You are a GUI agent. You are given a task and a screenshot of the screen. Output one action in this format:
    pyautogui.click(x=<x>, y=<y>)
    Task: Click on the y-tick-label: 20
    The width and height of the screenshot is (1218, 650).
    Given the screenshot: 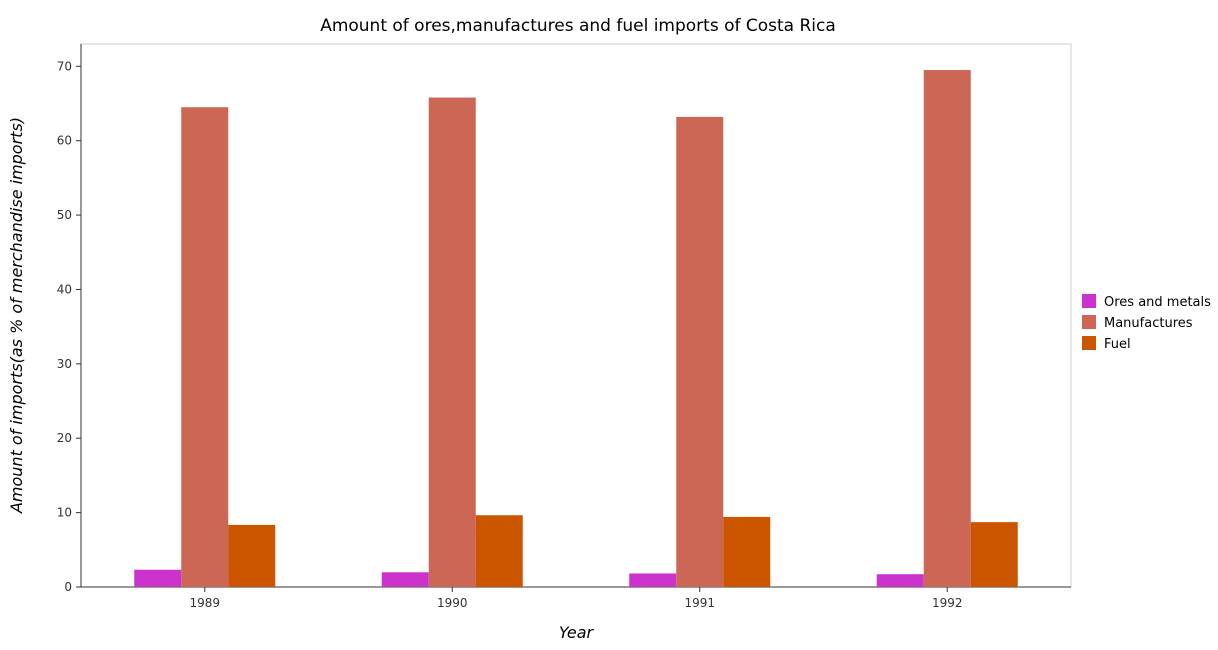 What is the action you would take?
    pyautogui.click(x=64, y=438)
    